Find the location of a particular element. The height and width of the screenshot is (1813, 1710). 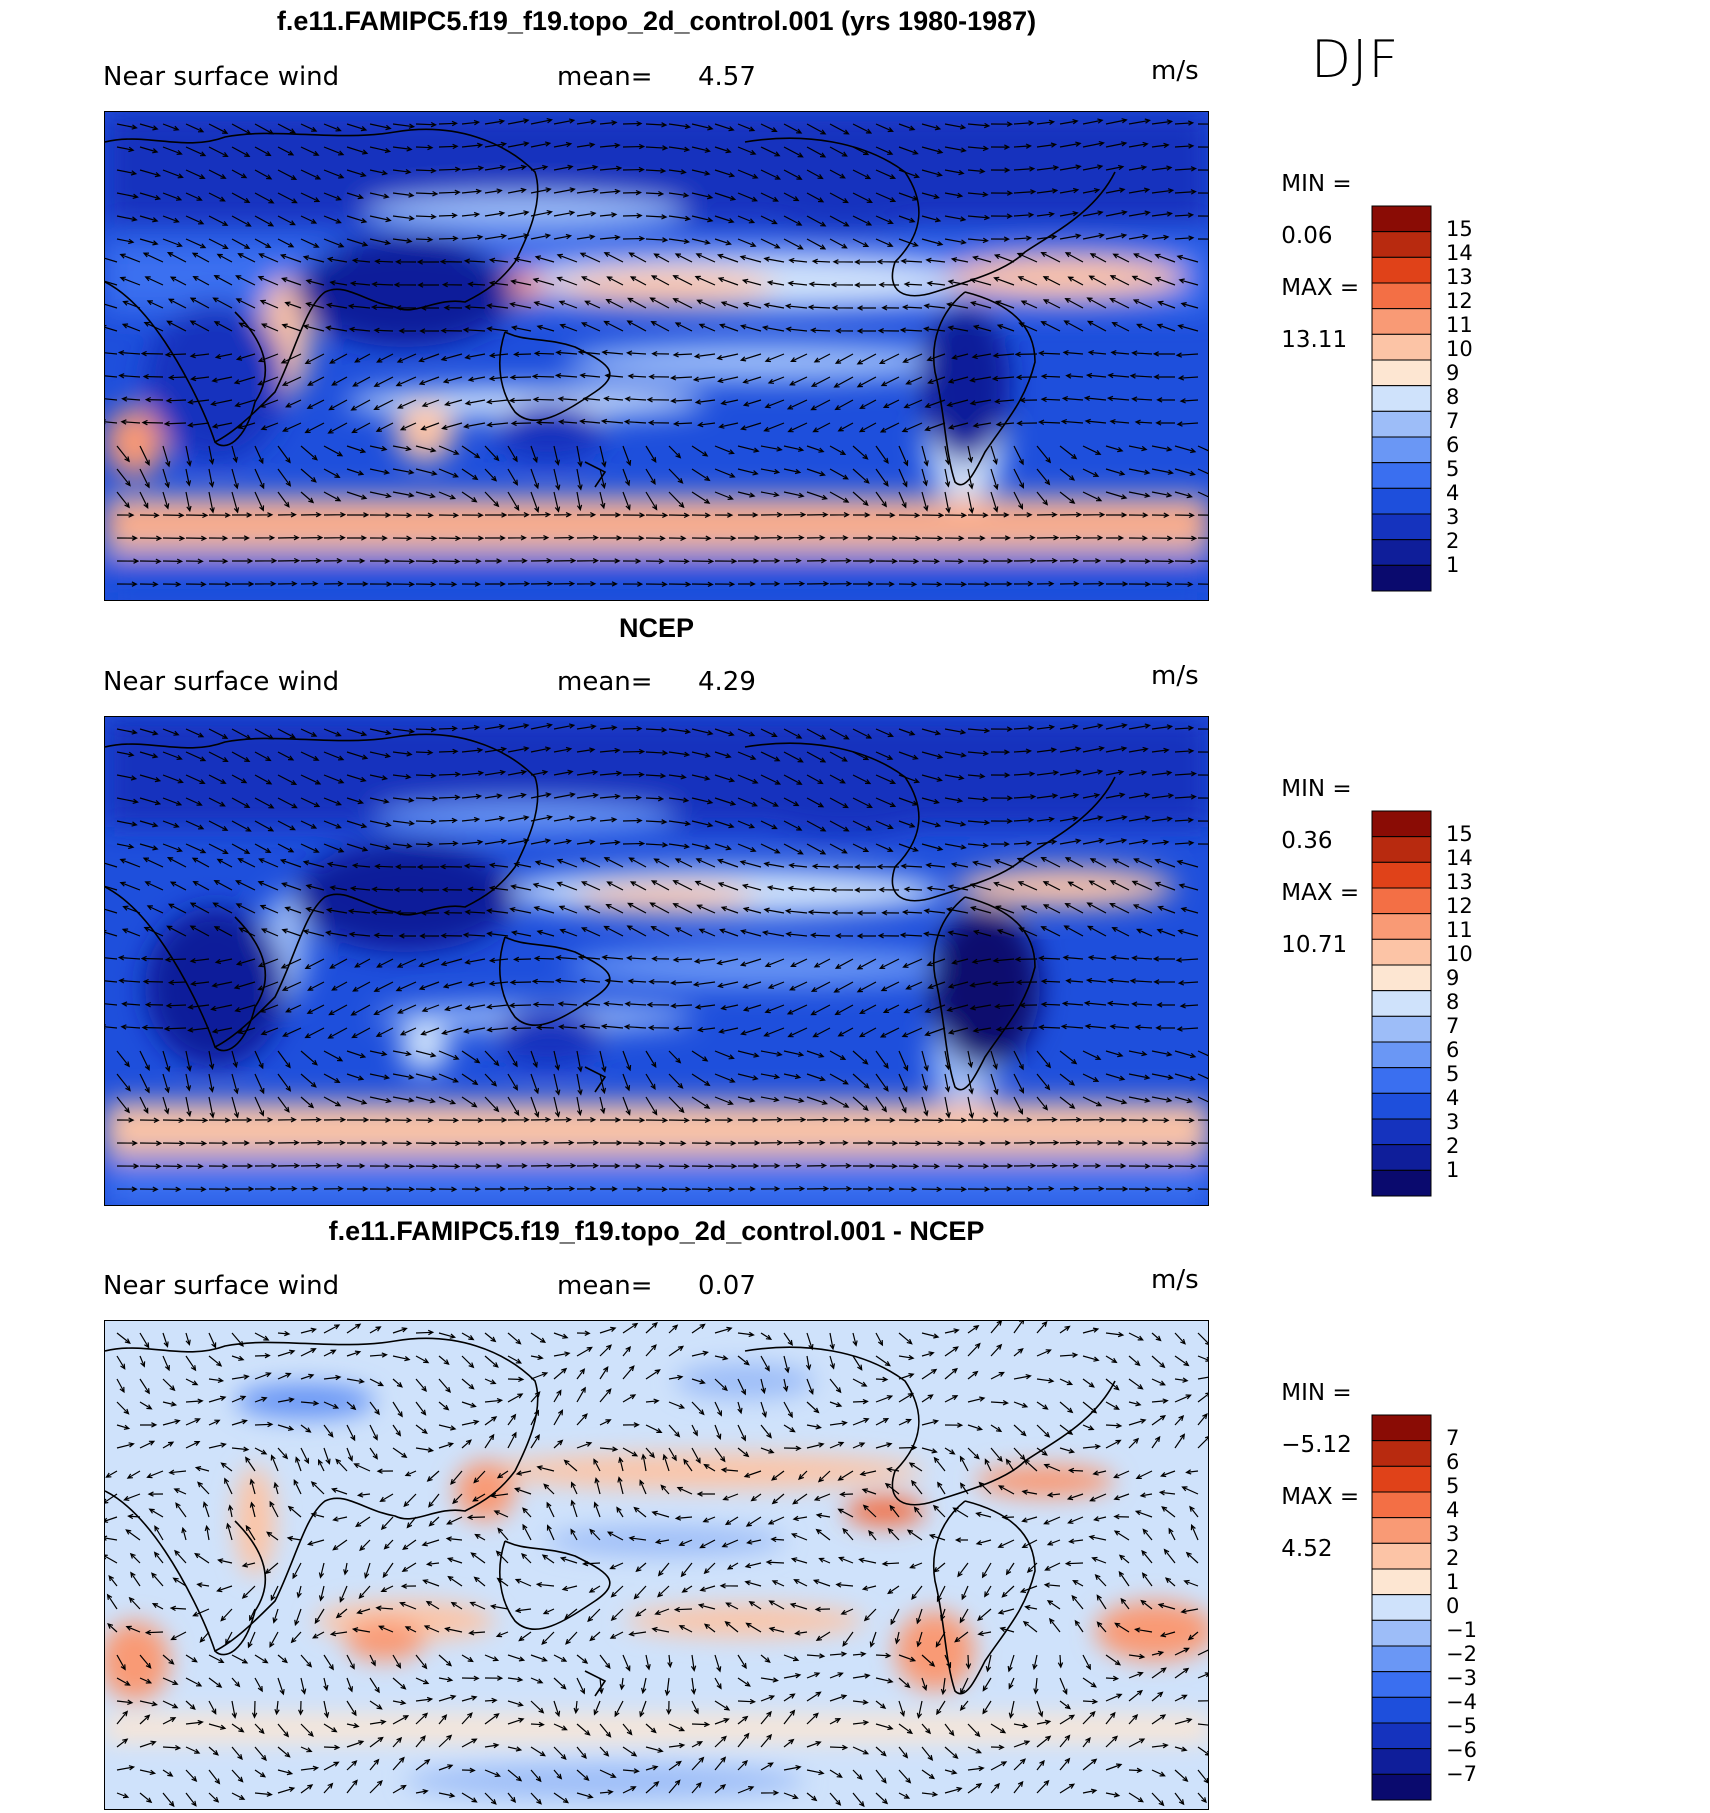

colorbar-svg is located at coordinates (1401, 1607).